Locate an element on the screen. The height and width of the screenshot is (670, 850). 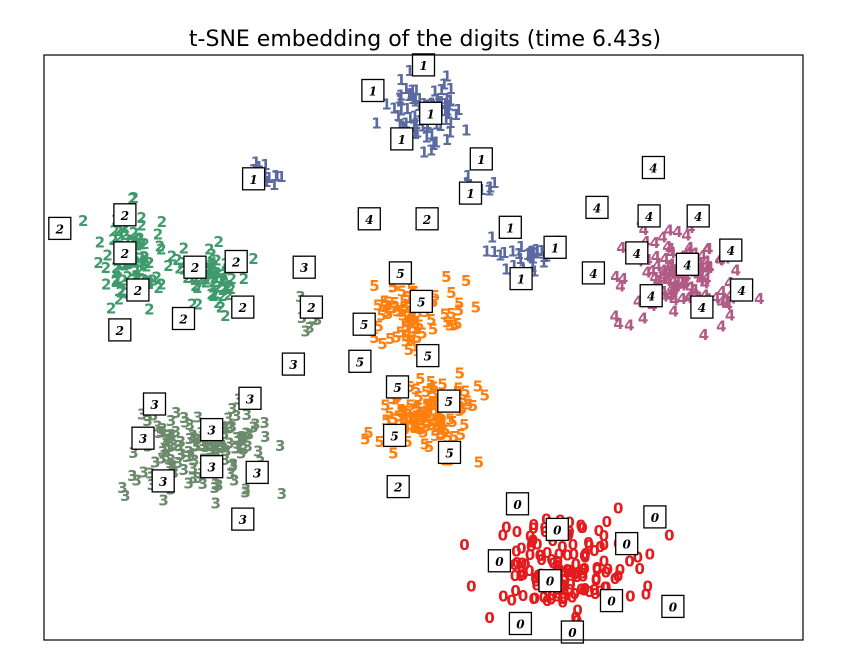
thumbnail-digit: 4 is located at coordinates (649, 217).